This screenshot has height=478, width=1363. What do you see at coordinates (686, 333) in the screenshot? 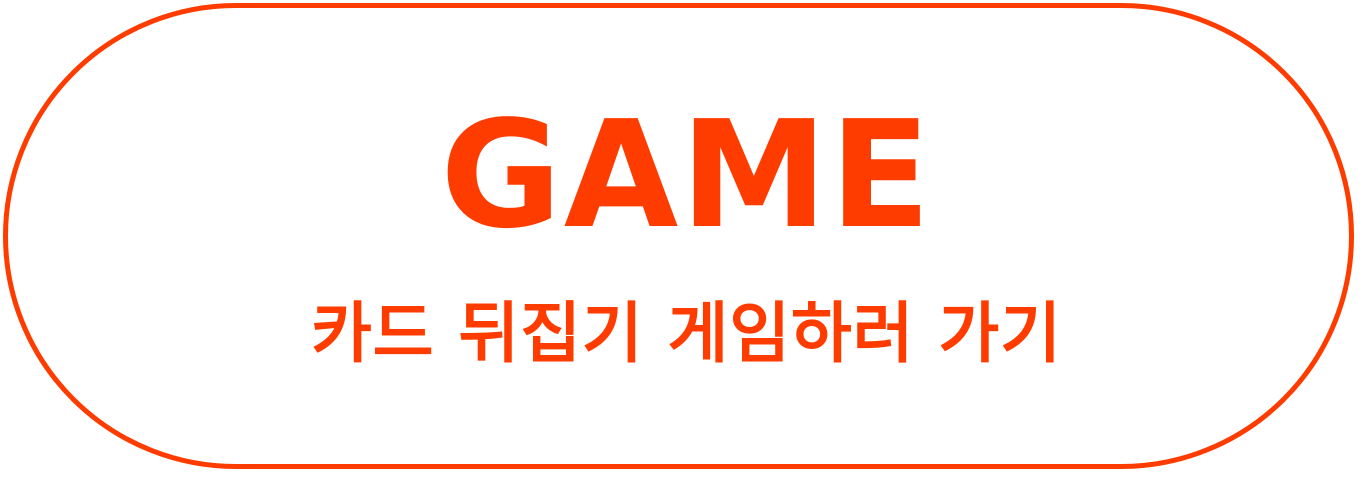
I see `button-subtitle: 카드 뒤집기 게임하러 가기` at bounding box center [686, 333].